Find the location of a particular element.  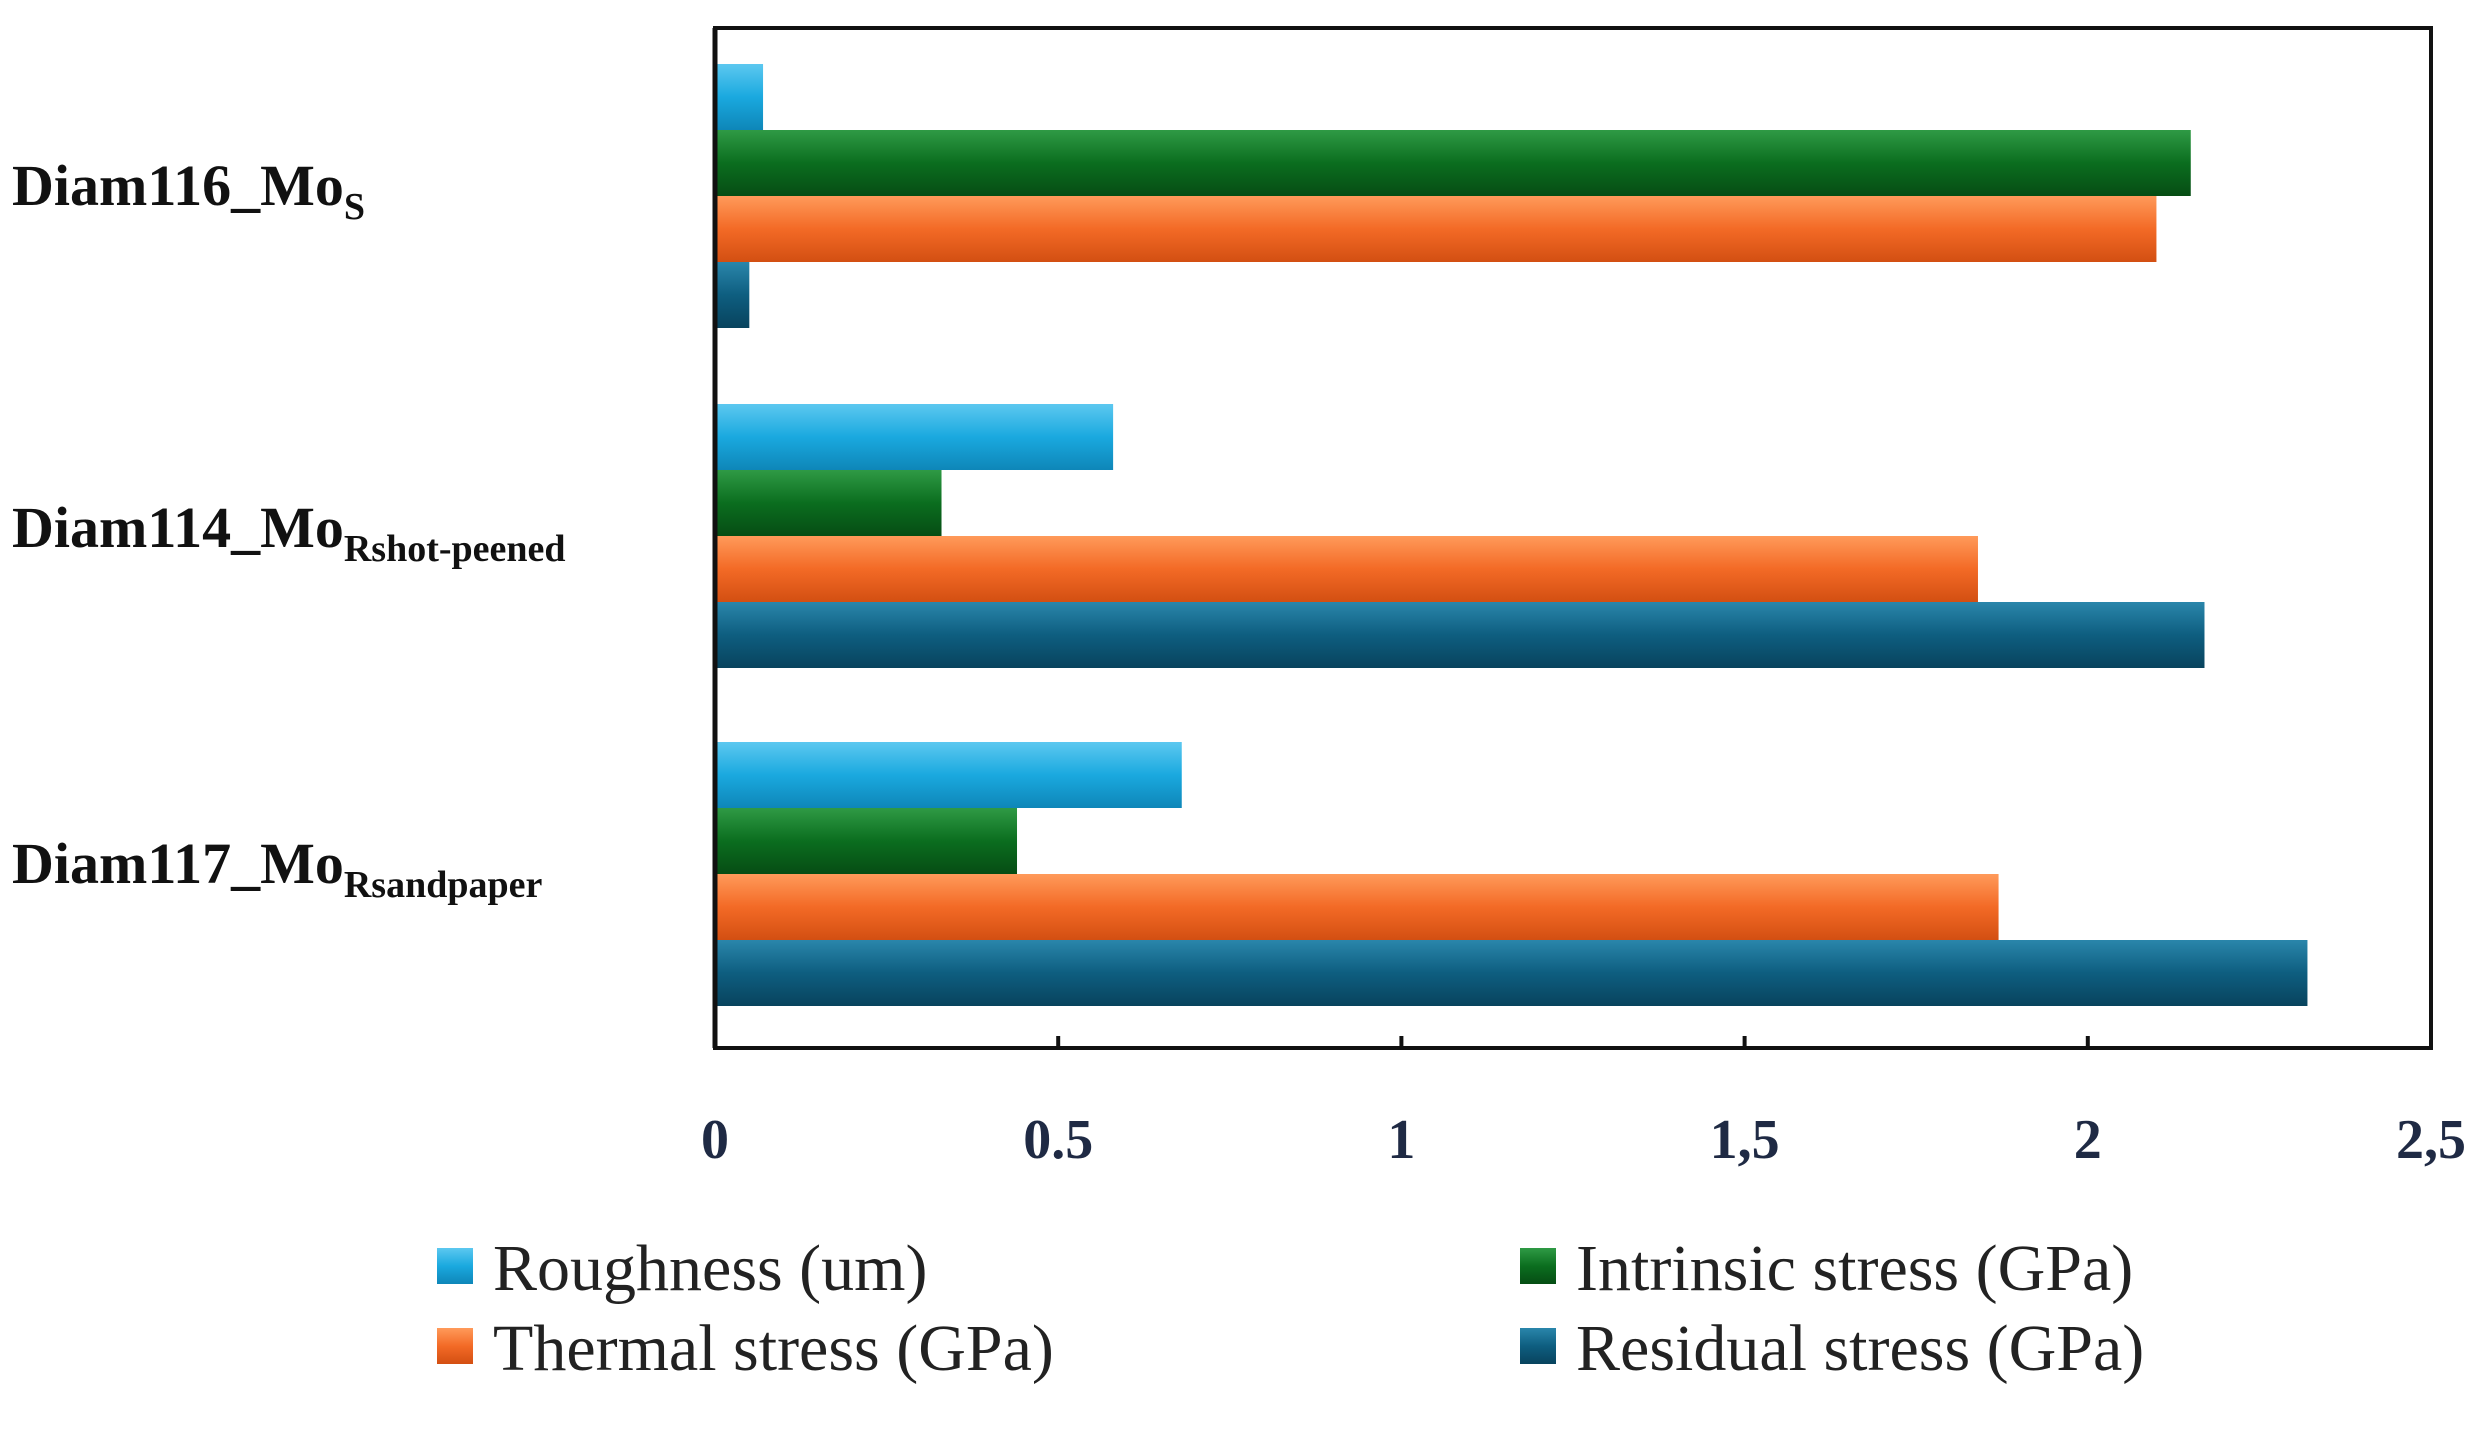

legend-item: Thermal stress (GPa) is located at coordinates (745, 1348).